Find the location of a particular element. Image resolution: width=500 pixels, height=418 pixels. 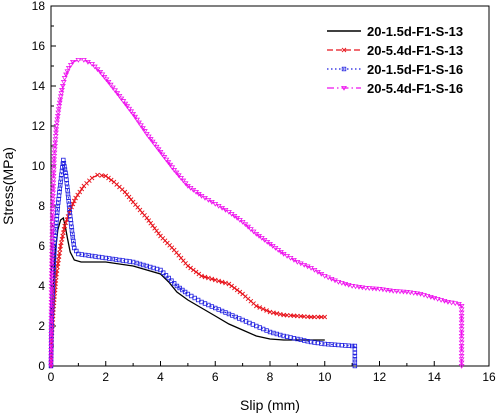

x-tick-label: 10 is located at coordinates (325, 377).